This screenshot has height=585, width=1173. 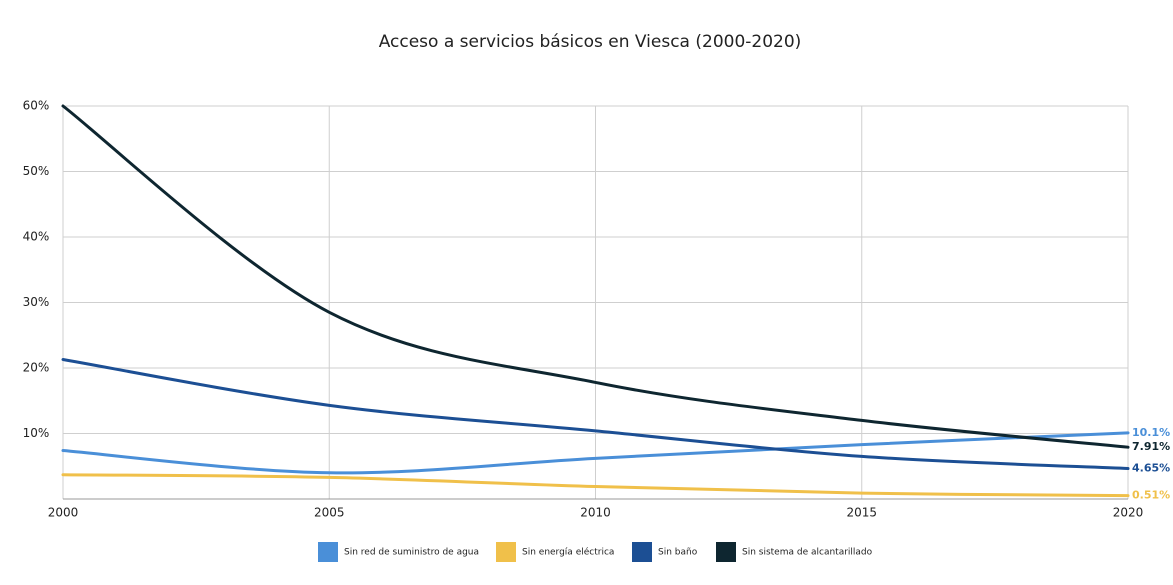 I want to click on x-tick-label: 2015, so click(x=861, y=513).